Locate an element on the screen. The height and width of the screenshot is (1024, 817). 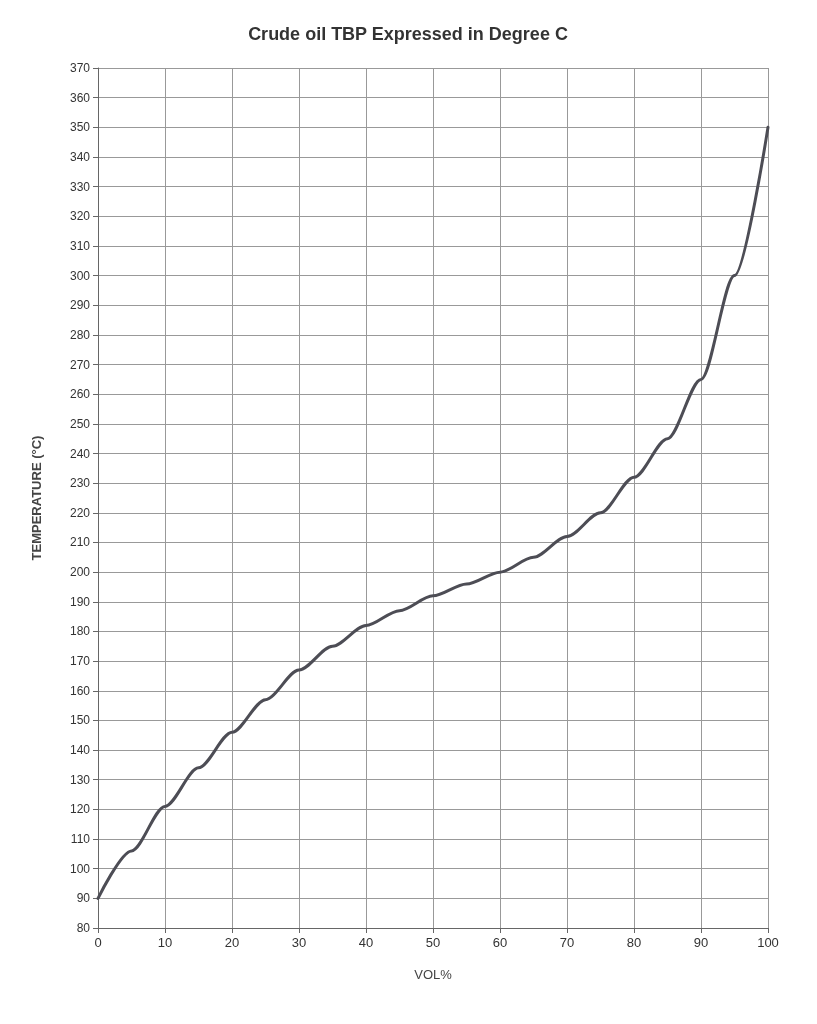
y-tick-label: 290 is located at coordinates (80, 305).